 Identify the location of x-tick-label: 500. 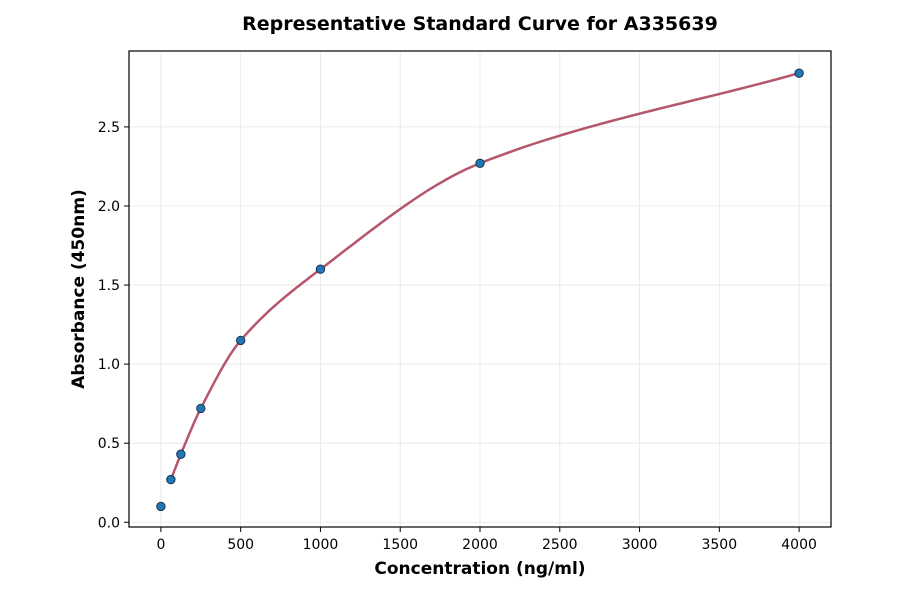
(240, 545).